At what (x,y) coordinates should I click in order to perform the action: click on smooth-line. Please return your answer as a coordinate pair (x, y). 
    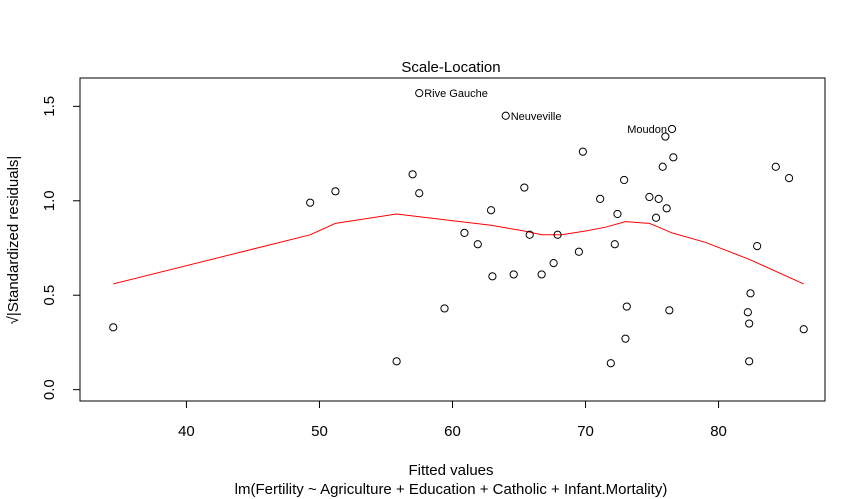
    Looking at the image, I should click on (458, 249).